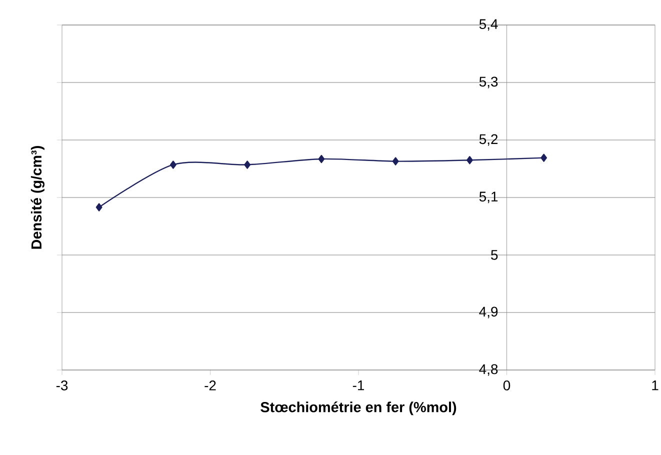 Image resolution: width=661 pixels, height=455 pixels. I want to click on x-tick-label: 0, so click(506, 385).